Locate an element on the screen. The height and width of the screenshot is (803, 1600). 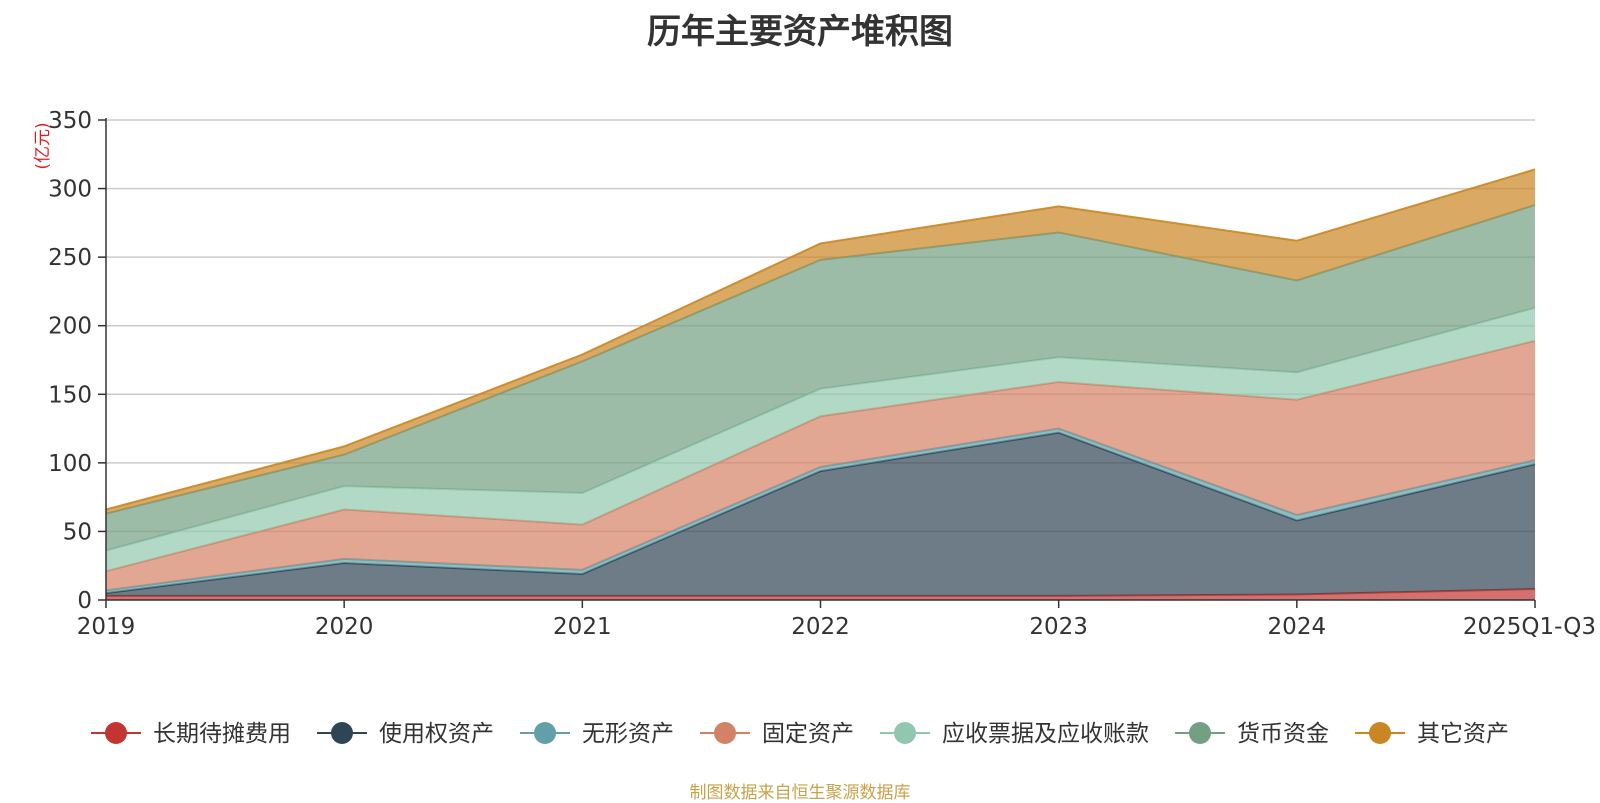
x-tick-label: 2021 is located at coordinates (582, 627).